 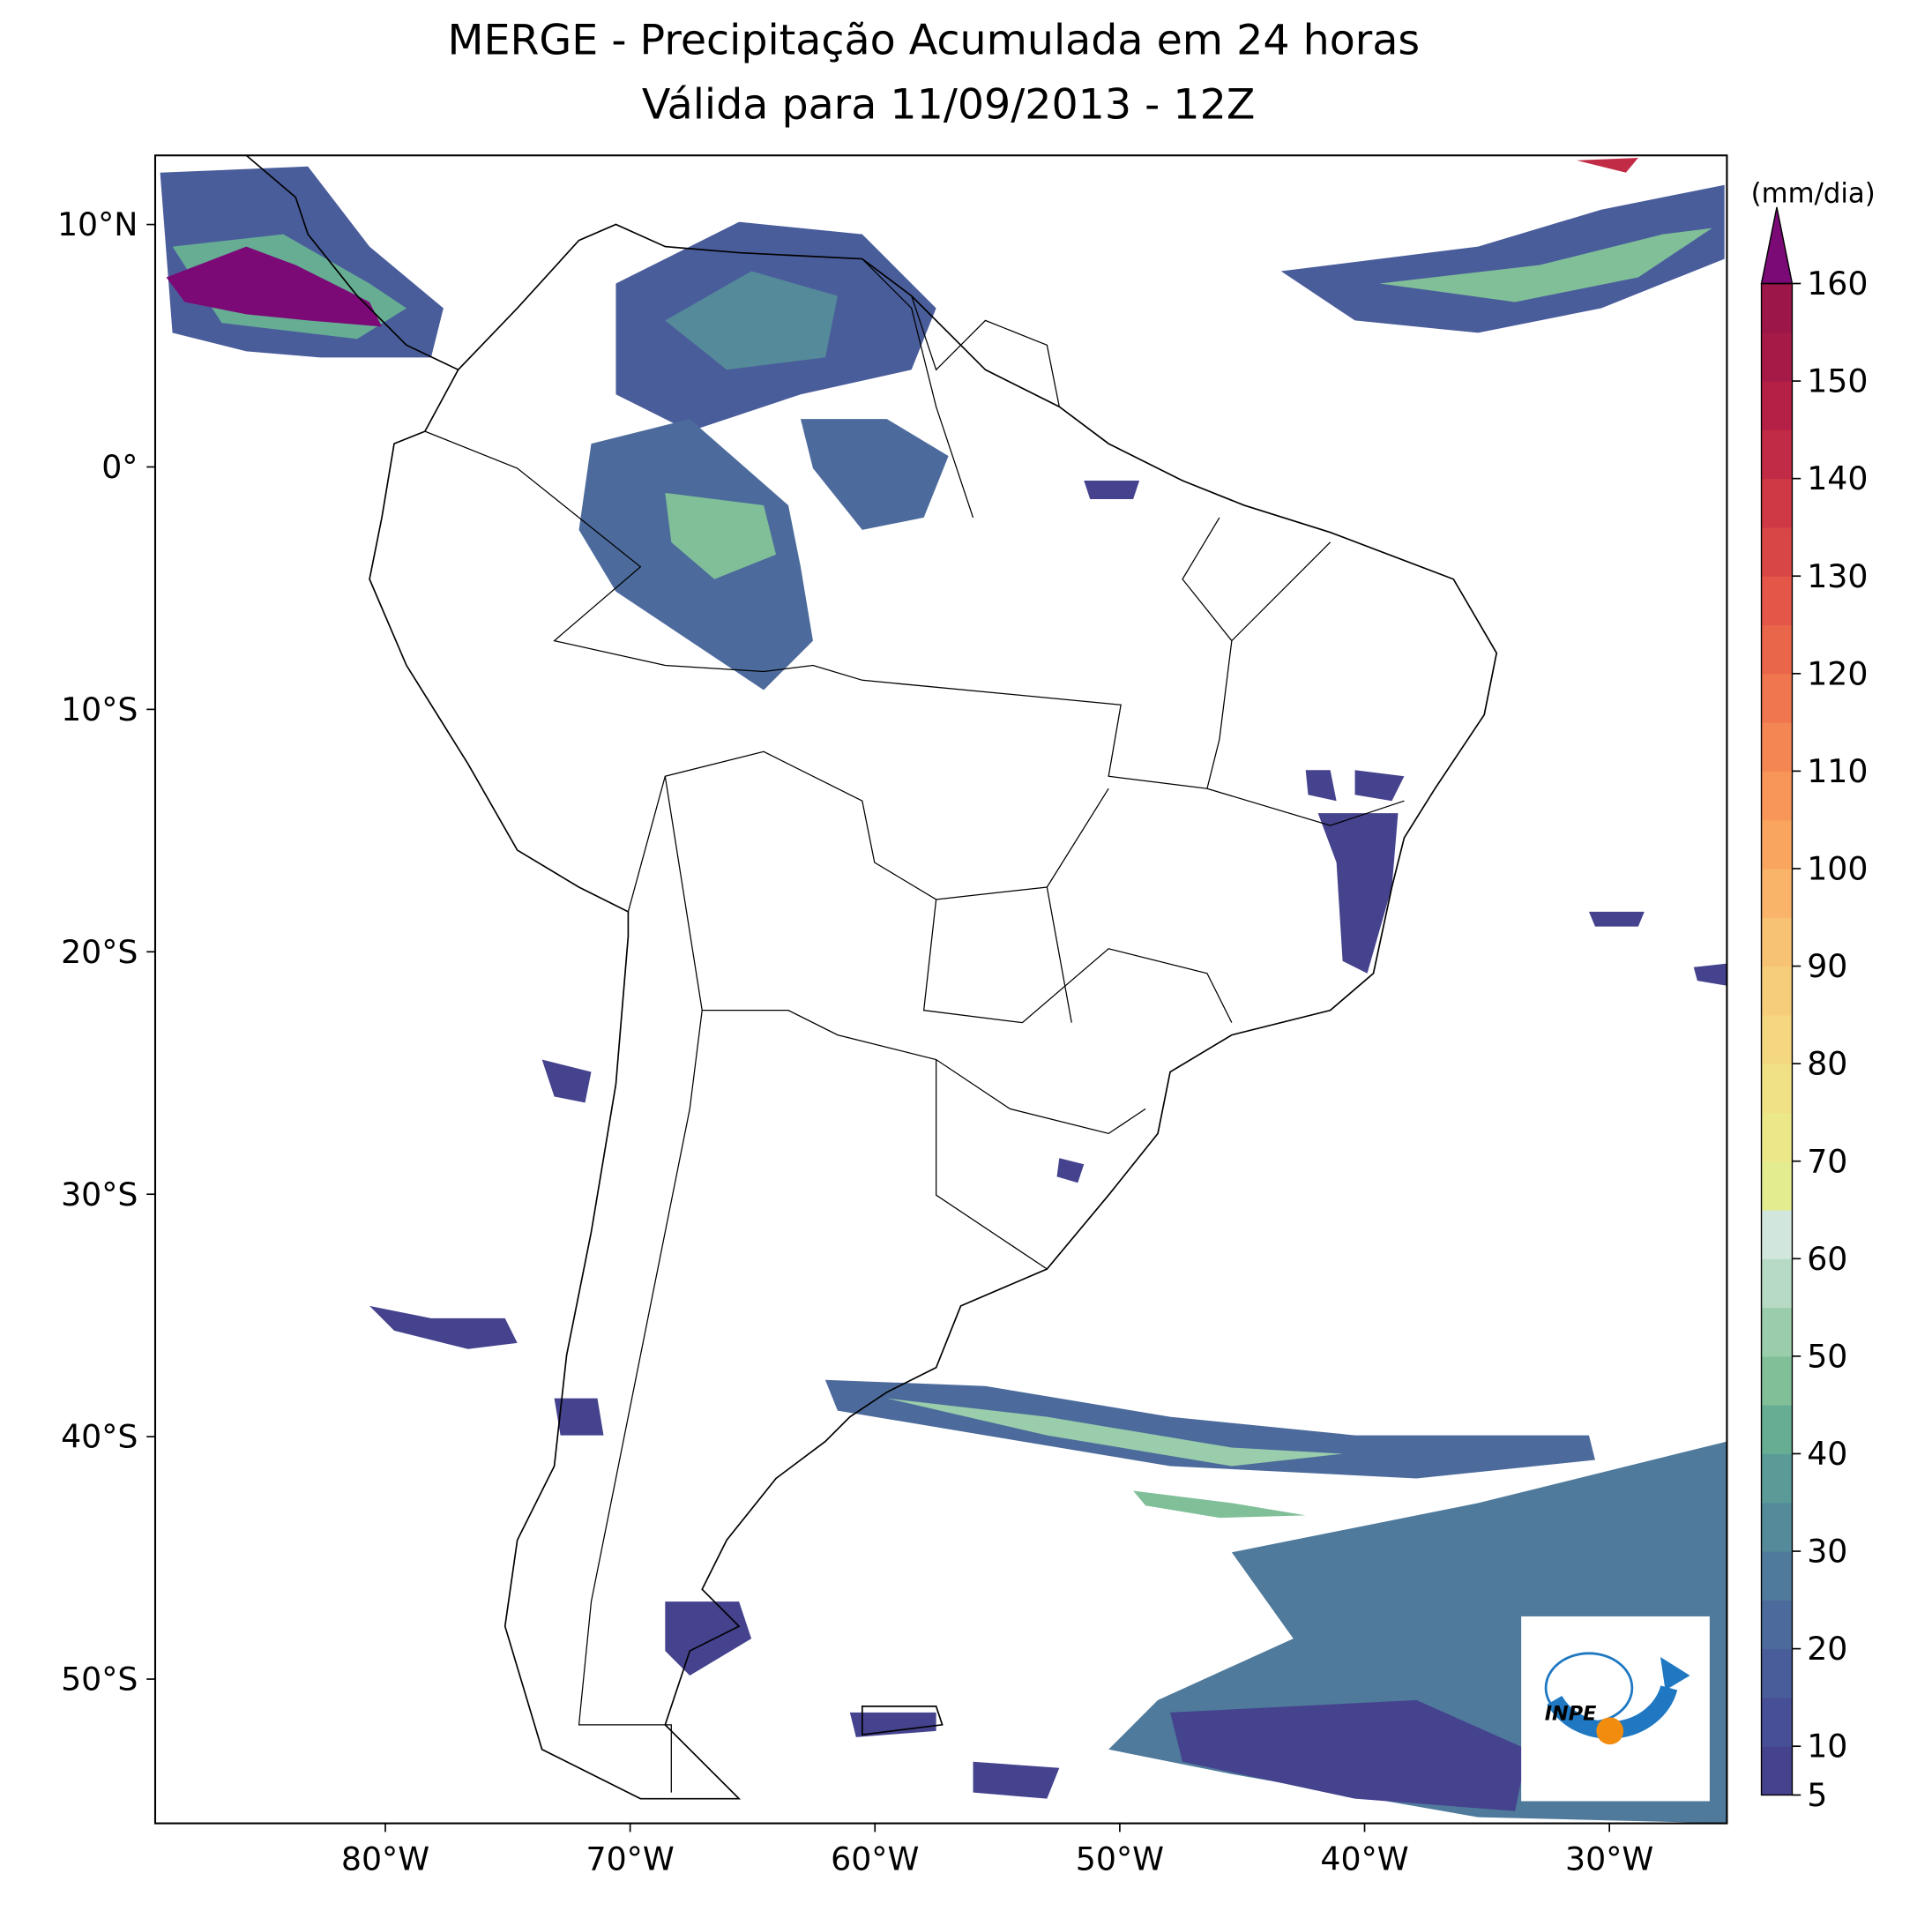 I want to click on colorbar-tick-label: 120, so click(x=1837, y=673).